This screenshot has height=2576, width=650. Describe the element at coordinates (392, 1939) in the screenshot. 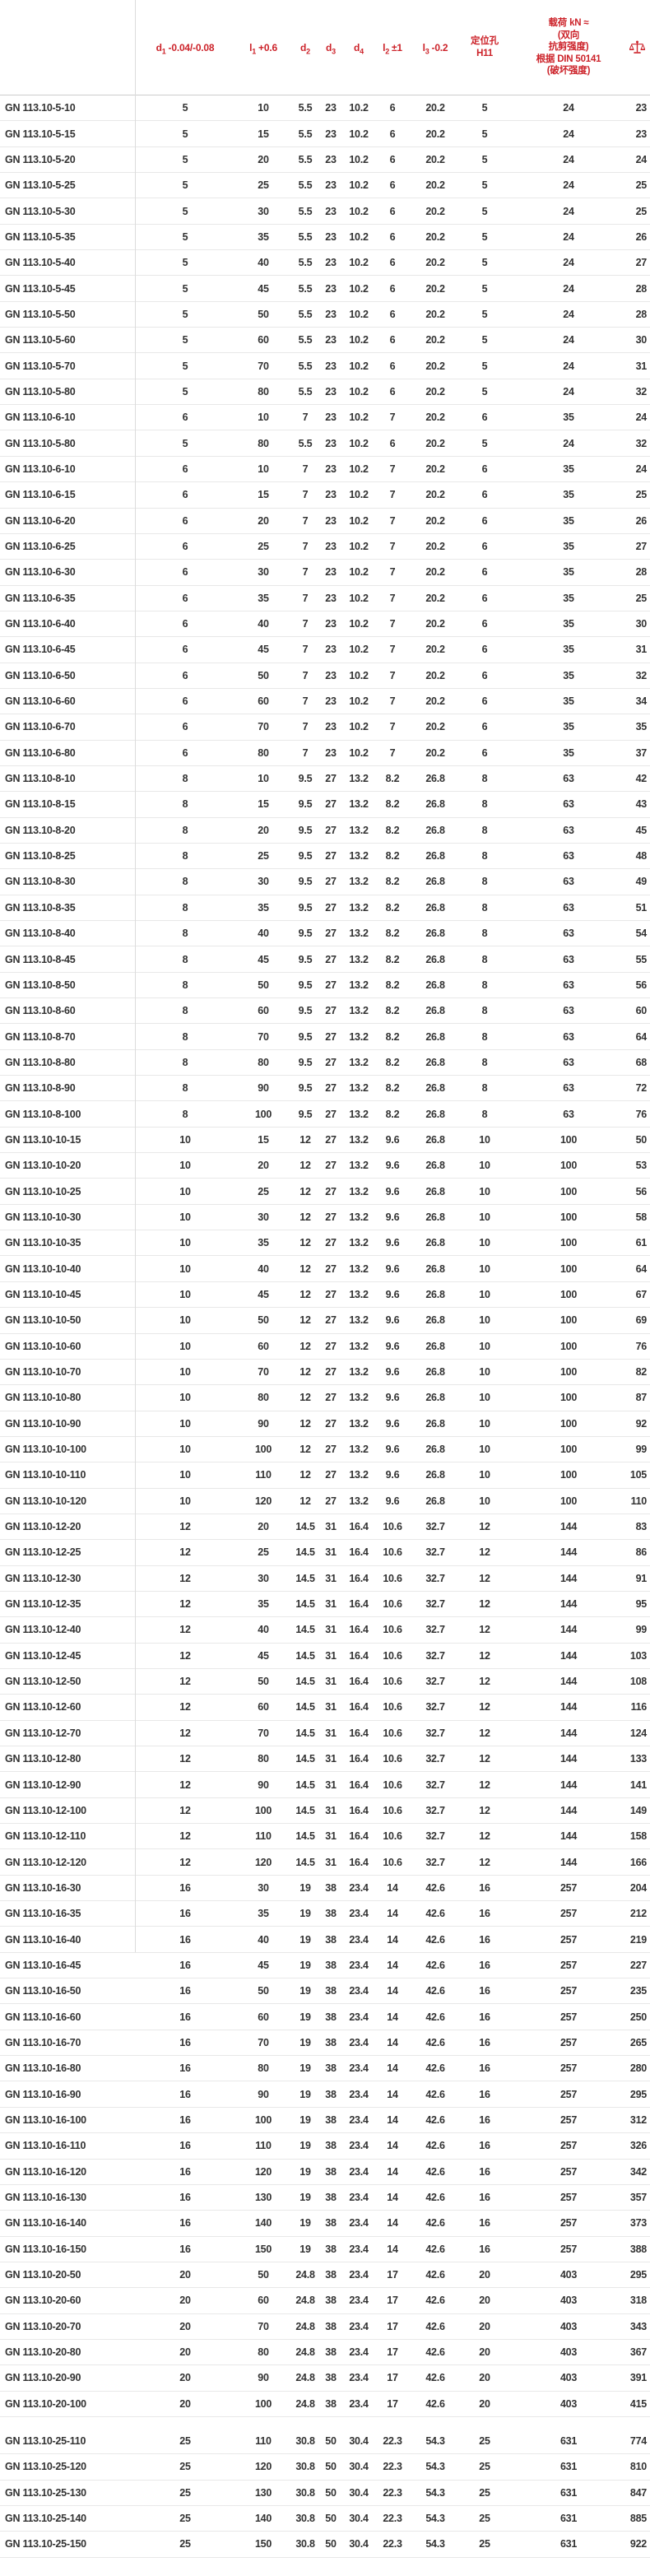

I see `cell-l2: 14` at that location.